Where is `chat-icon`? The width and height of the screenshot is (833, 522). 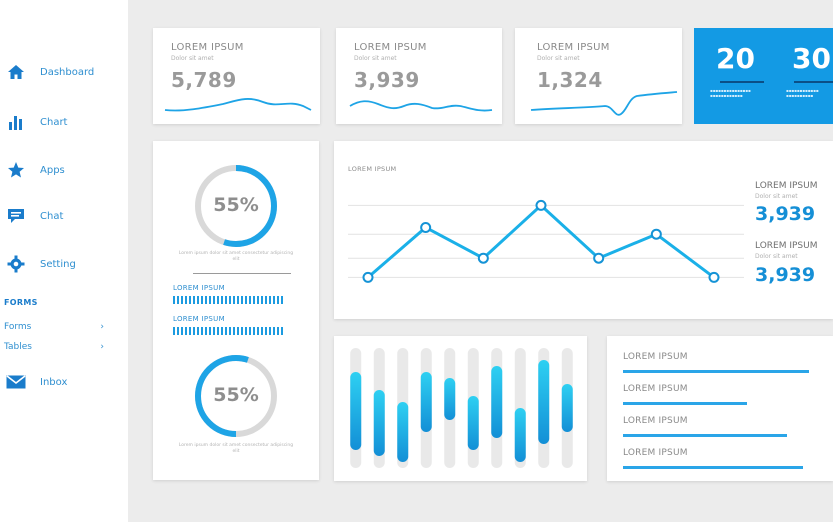
chat-icon is located at coordinates (16, 216).